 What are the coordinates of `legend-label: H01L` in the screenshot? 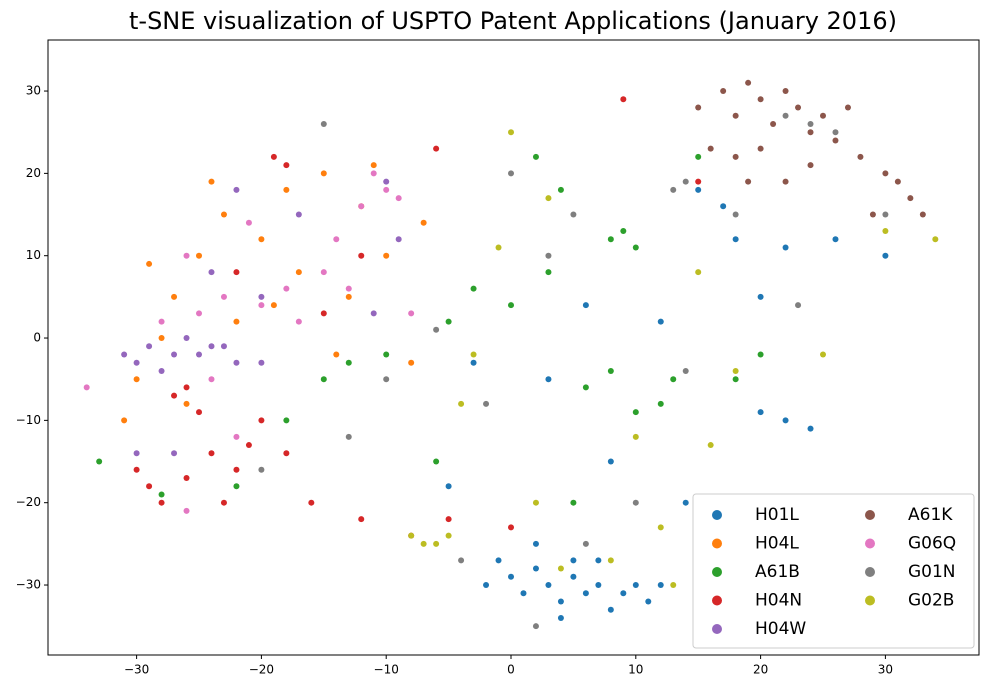 It's located at (777, 515).